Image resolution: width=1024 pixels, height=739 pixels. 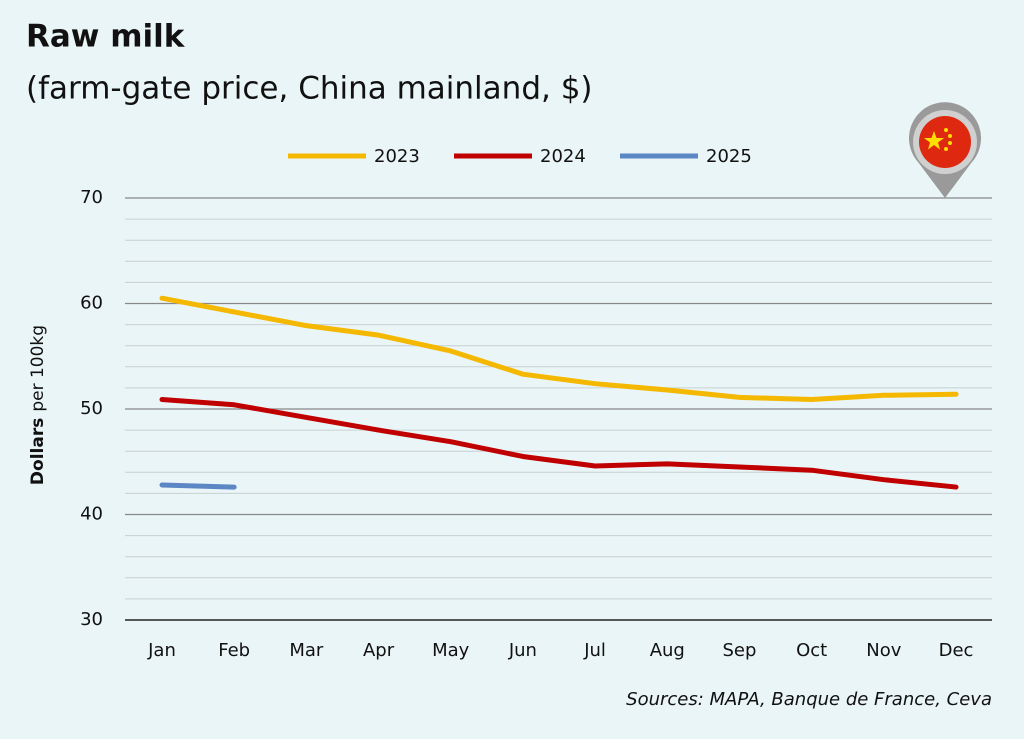 I want to click on y-axis-label-bold: Dollars, so click(x=38, y=451).